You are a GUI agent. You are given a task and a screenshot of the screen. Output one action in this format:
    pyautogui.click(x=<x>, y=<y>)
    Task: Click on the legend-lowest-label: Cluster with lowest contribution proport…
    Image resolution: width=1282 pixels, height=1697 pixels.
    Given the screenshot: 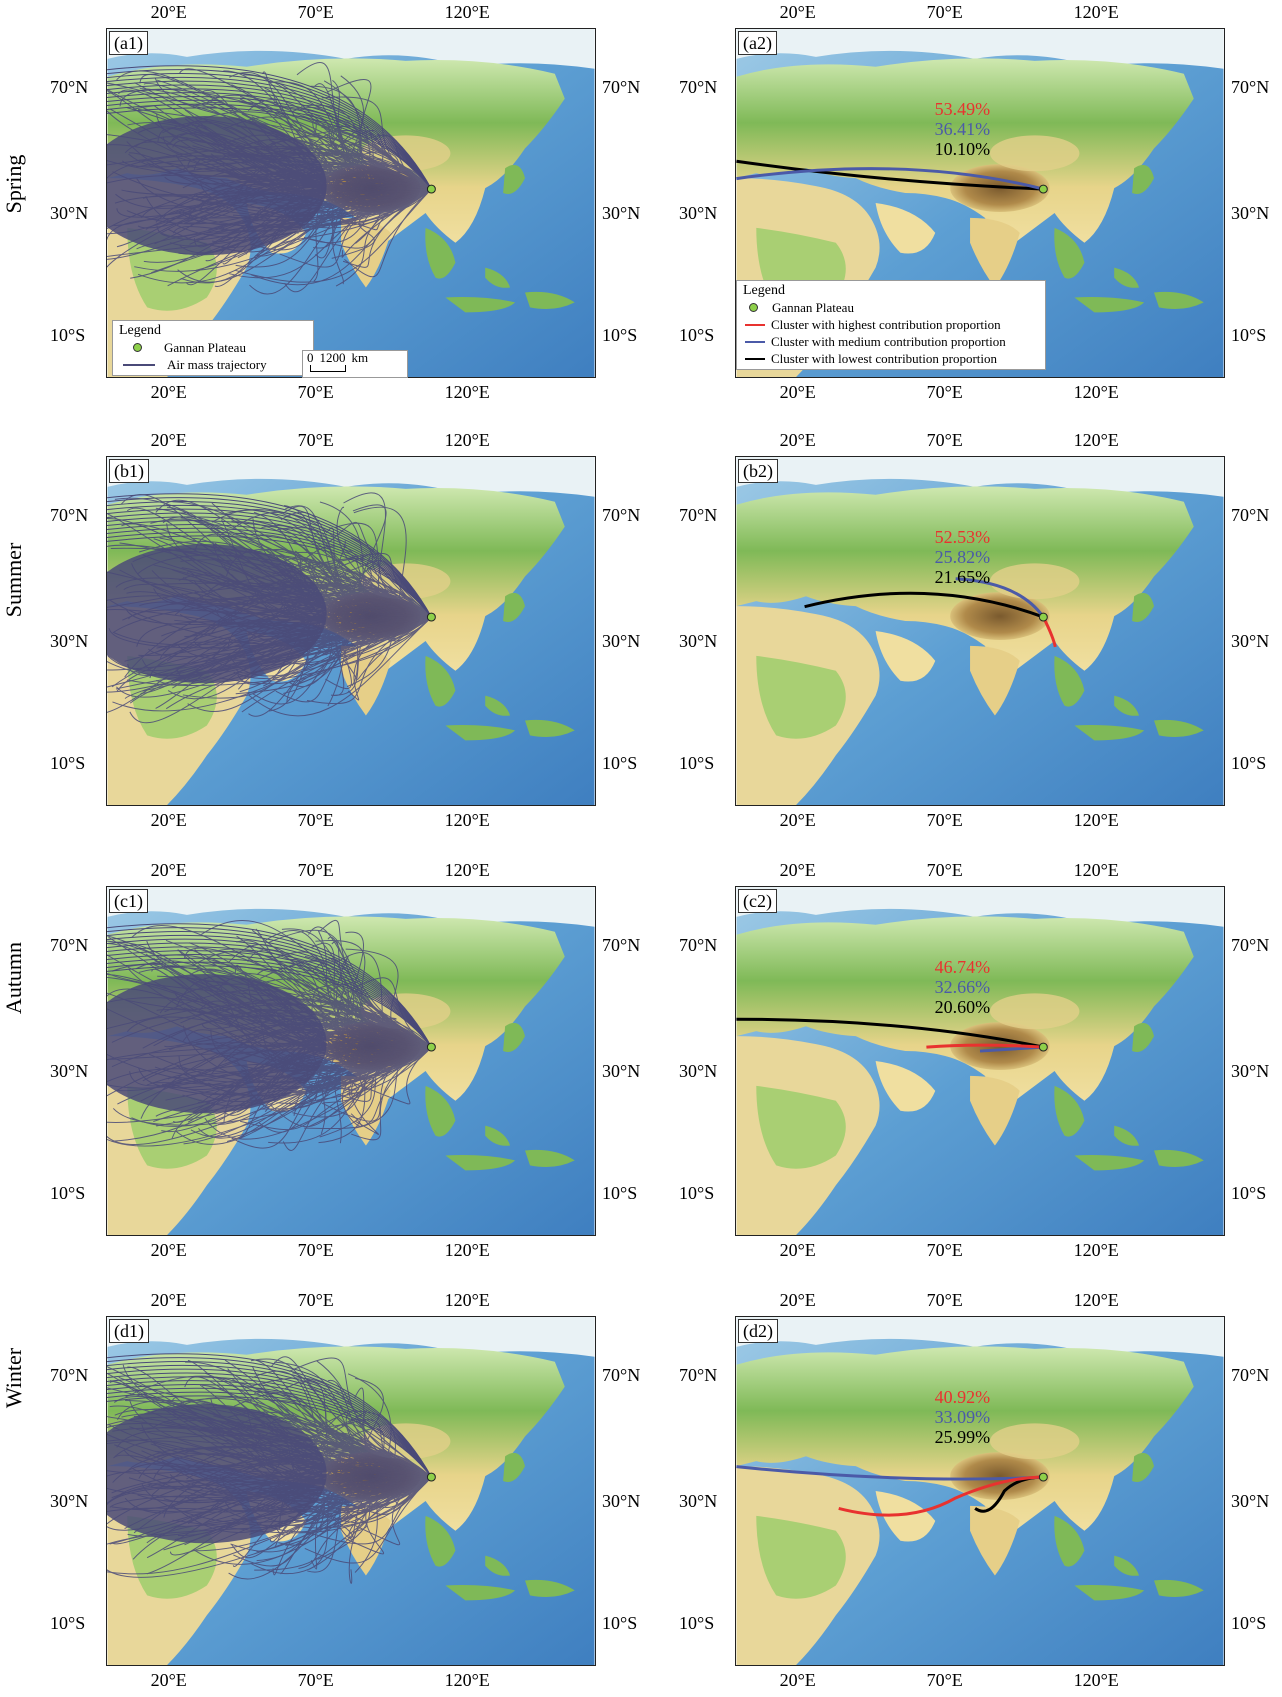 What is the action you would take?
    pyautogui.click(x=884, y=358)
    